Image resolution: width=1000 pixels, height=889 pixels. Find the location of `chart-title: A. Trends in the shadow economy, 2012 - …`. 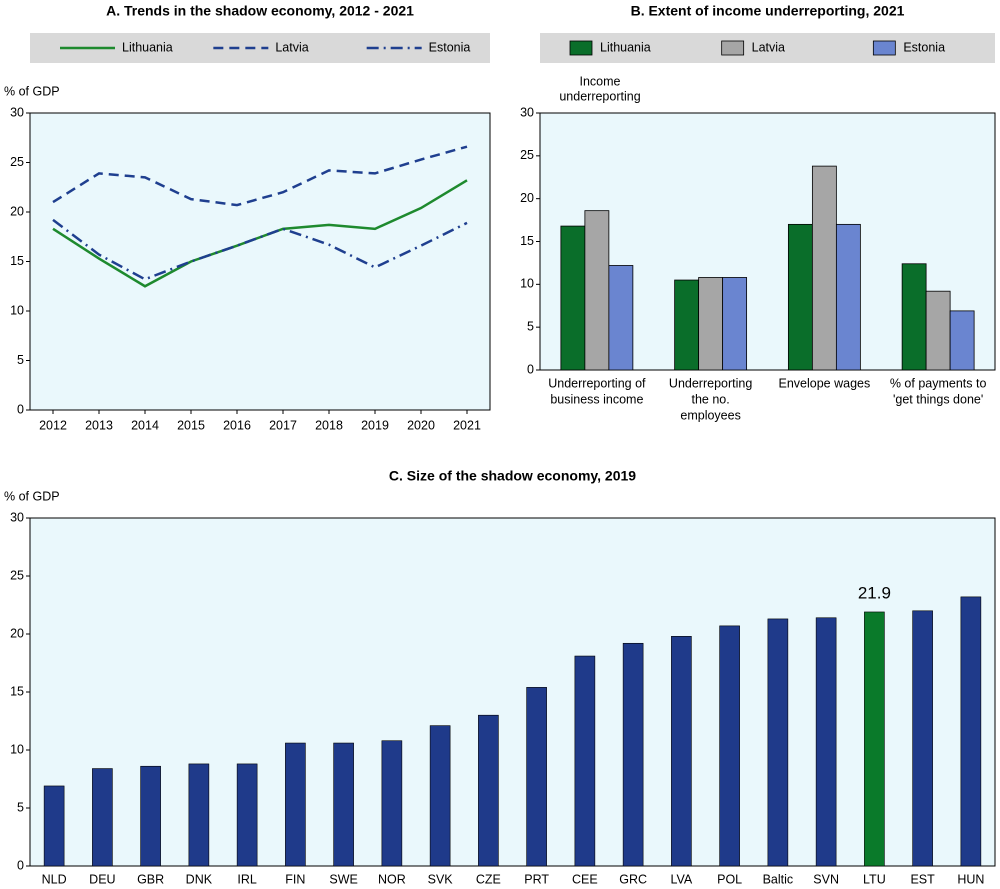

chart-title: A. Trends in the shadow economy, 2012 - … is located at coordinates (260, 11).